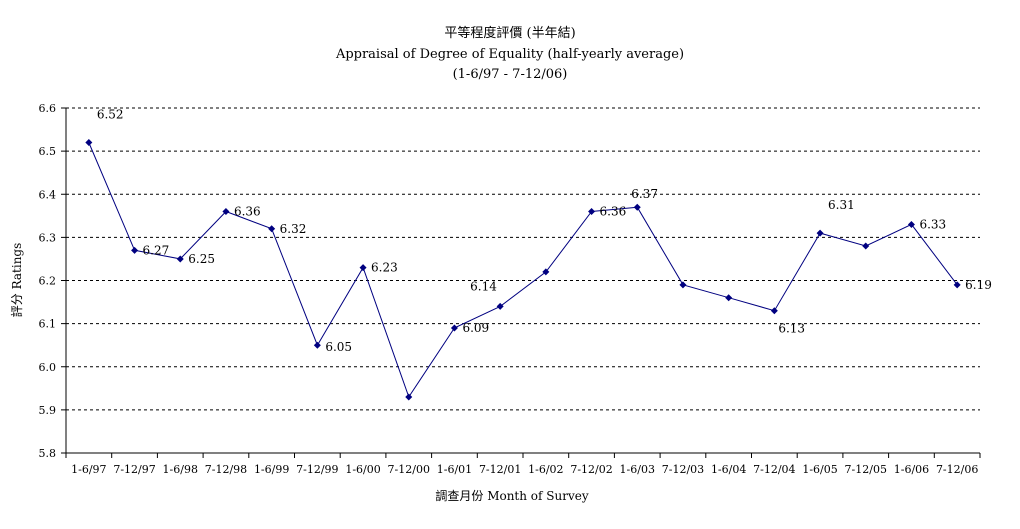  What do you see at coordinates (866, 469) in the screenshot?
I see `x-tick-label-7-12/05: 7-12/05` at bounding box center [866, 469].